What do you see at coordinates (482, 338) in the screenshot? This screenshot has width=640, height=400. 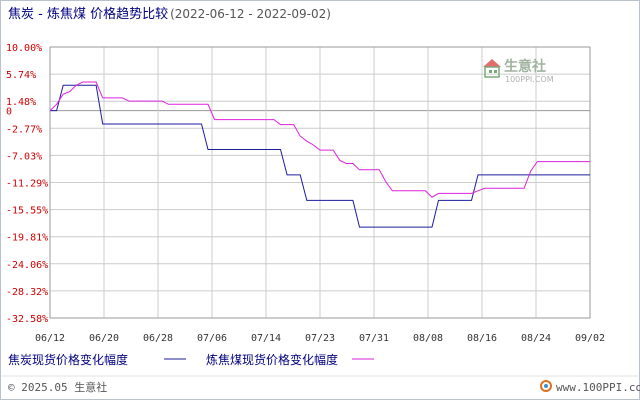 I see `x-tick-label: 08/16` at bounding box center [482, 338].